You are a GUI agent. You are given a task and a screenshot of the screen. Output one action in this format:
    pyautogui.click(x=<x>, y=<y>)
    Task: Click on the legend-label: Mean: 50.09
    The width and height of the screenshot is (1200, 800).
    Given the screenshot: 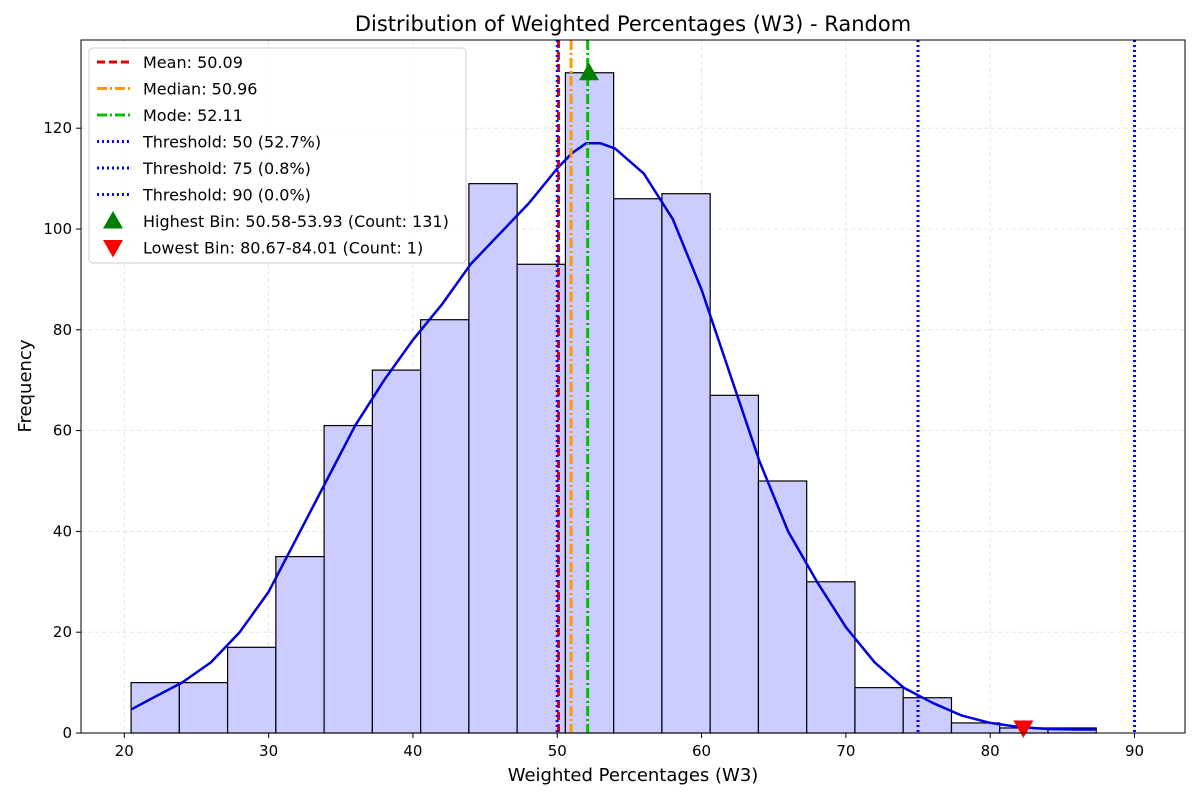 What is the action you would take?
    pyautogui.click(x=193, y=62)
    